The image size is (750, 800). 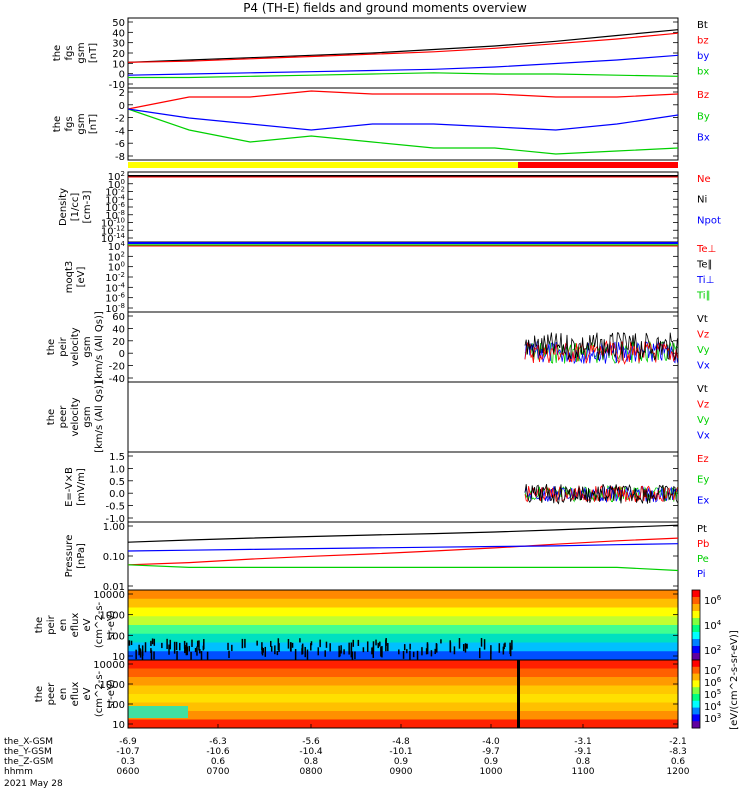 I want to click on legend-Vt: Vt, so click(x=702, y=389).